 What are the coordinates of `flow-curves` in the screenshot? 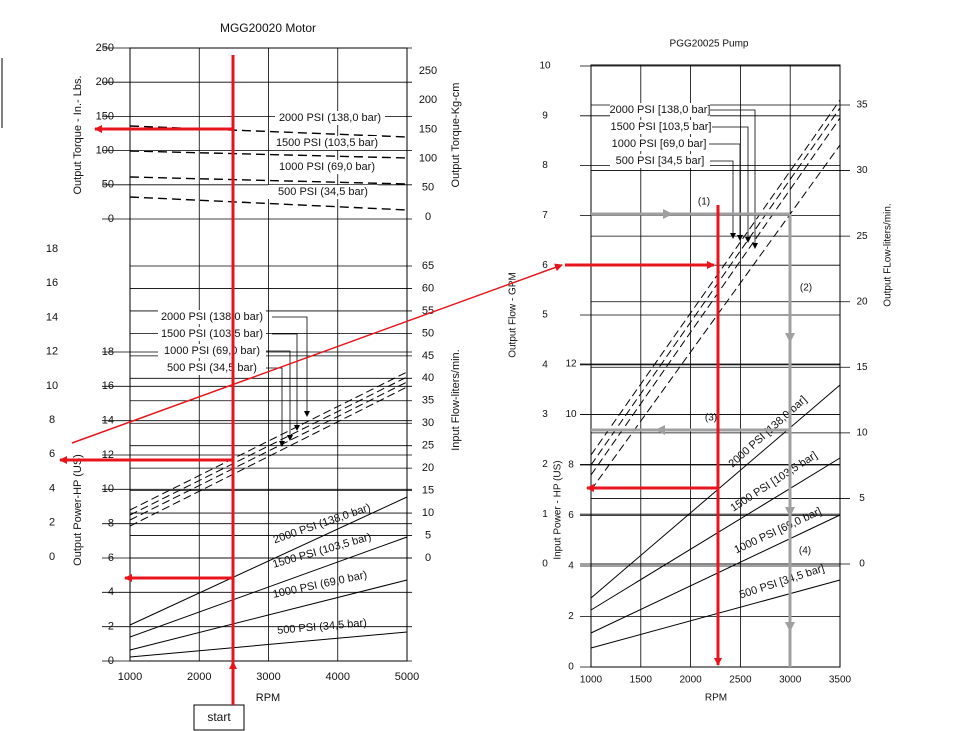 It's located at (268, 449).